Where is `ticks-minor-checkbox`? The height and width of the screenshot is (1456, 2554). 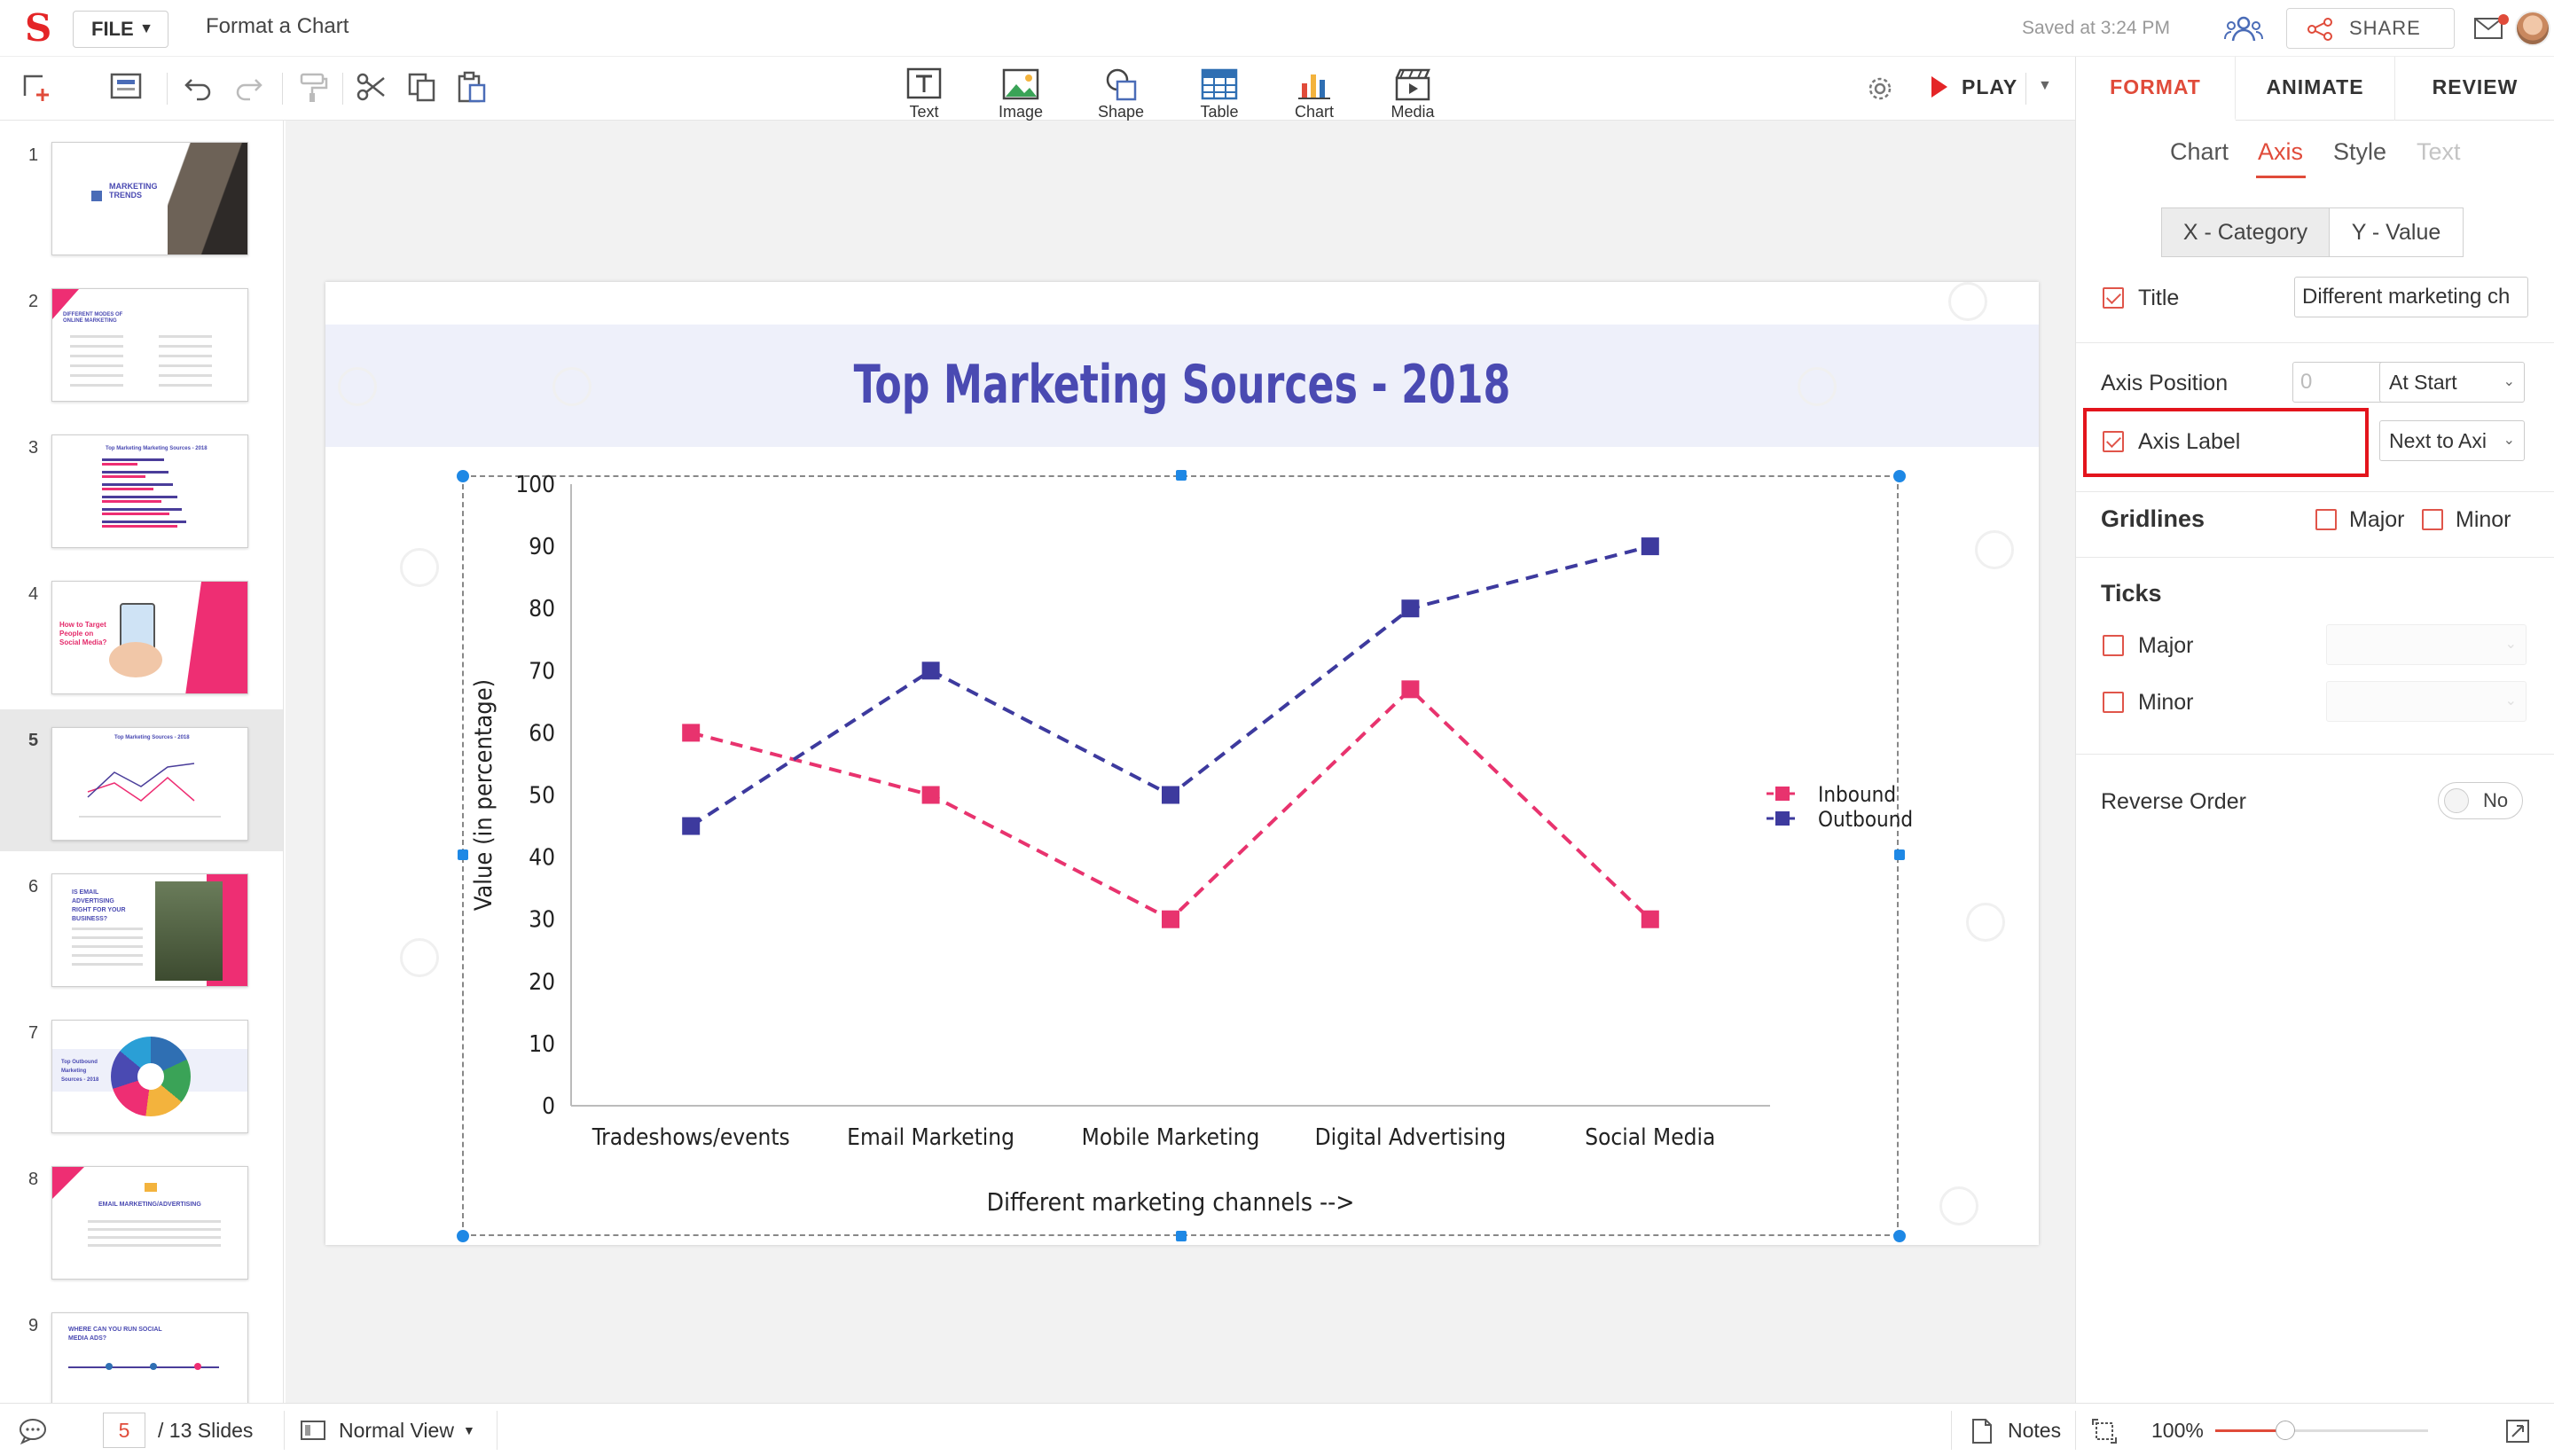 ticks-minor-checkbox is located at coordinates (2113, 702).